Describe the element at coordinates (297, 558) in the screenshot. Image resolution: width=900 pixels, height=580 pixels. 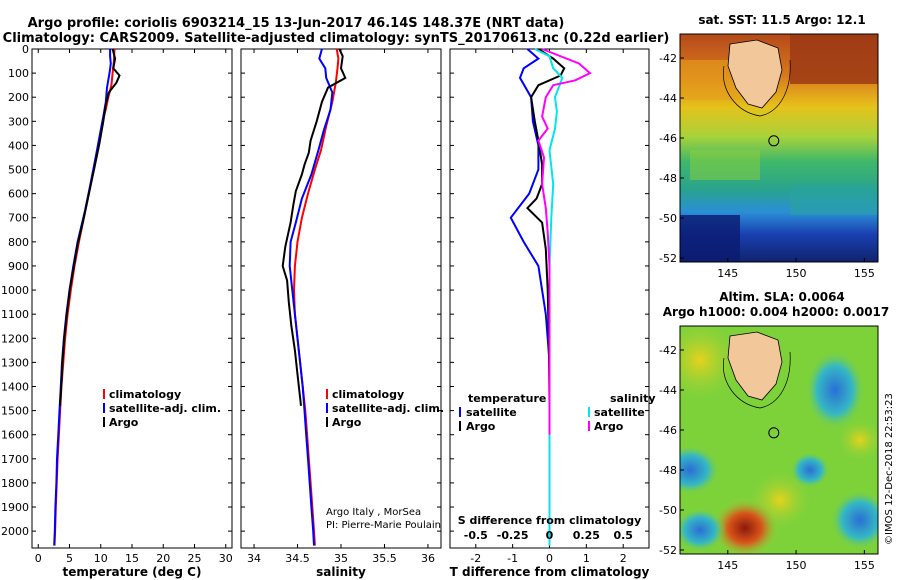
I see `salinity-xtick-label: 34.5` at that location.